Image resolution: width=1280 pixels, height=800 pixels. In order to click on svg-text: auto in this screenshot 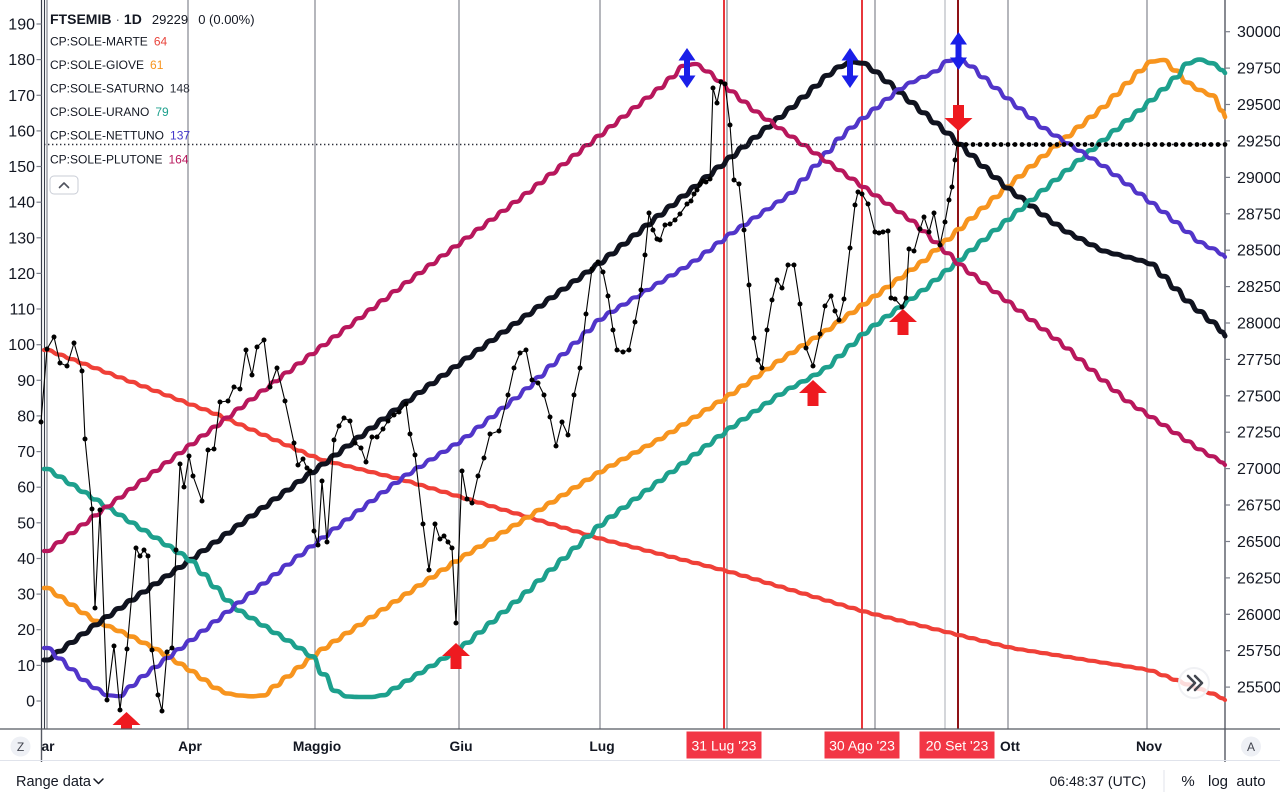, I will do `click(1250, 781)`.